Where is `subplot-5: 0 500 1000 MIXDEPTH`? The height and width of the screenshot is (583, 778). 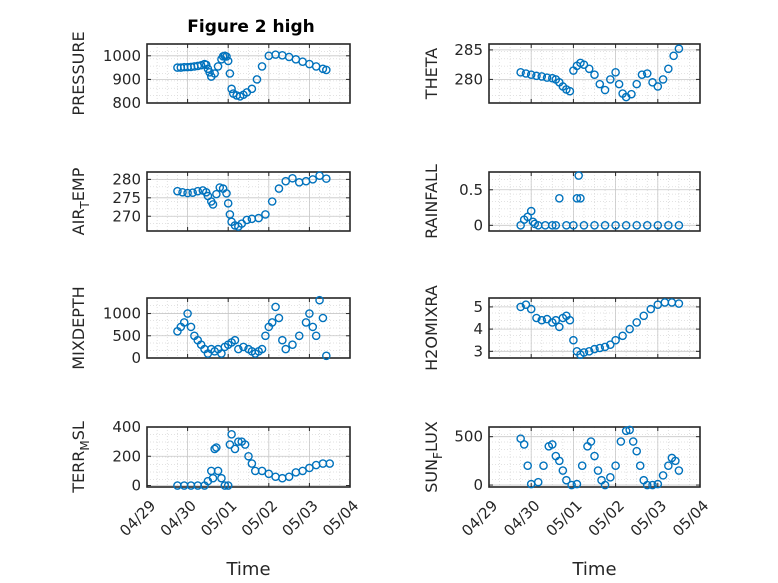 subplot-5: 0 500 1000 MIXDEPTH is located at coordinates (210, 328).